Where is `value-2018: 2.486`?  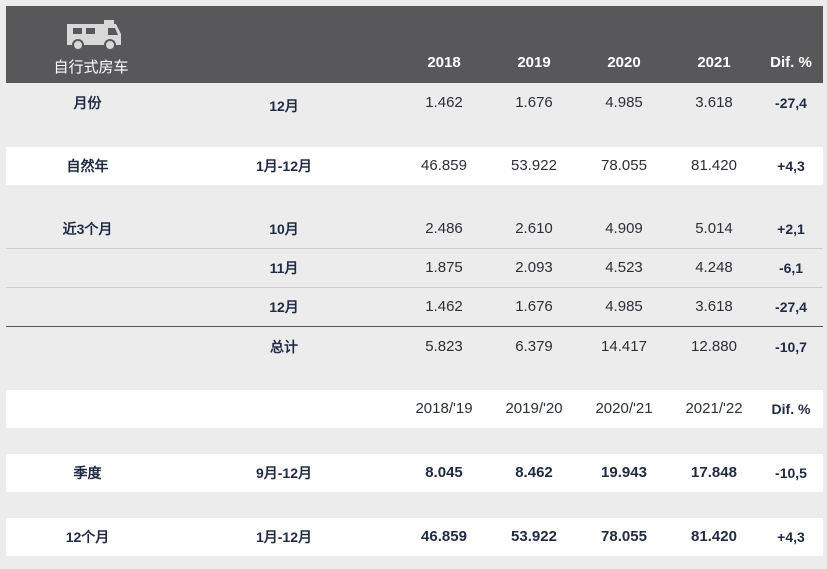 value-2018: 2.486 is located at coordinates (444, 228).